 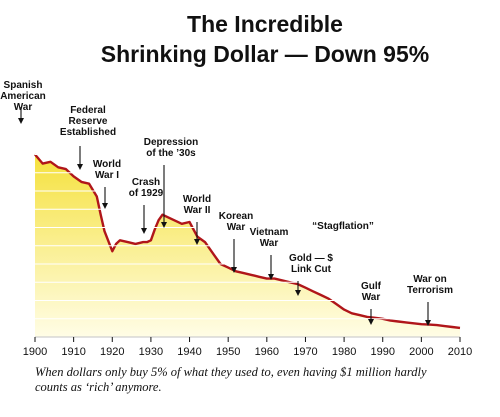 I want to click on x-tick-label: 1960, so click(x=267, y=352).